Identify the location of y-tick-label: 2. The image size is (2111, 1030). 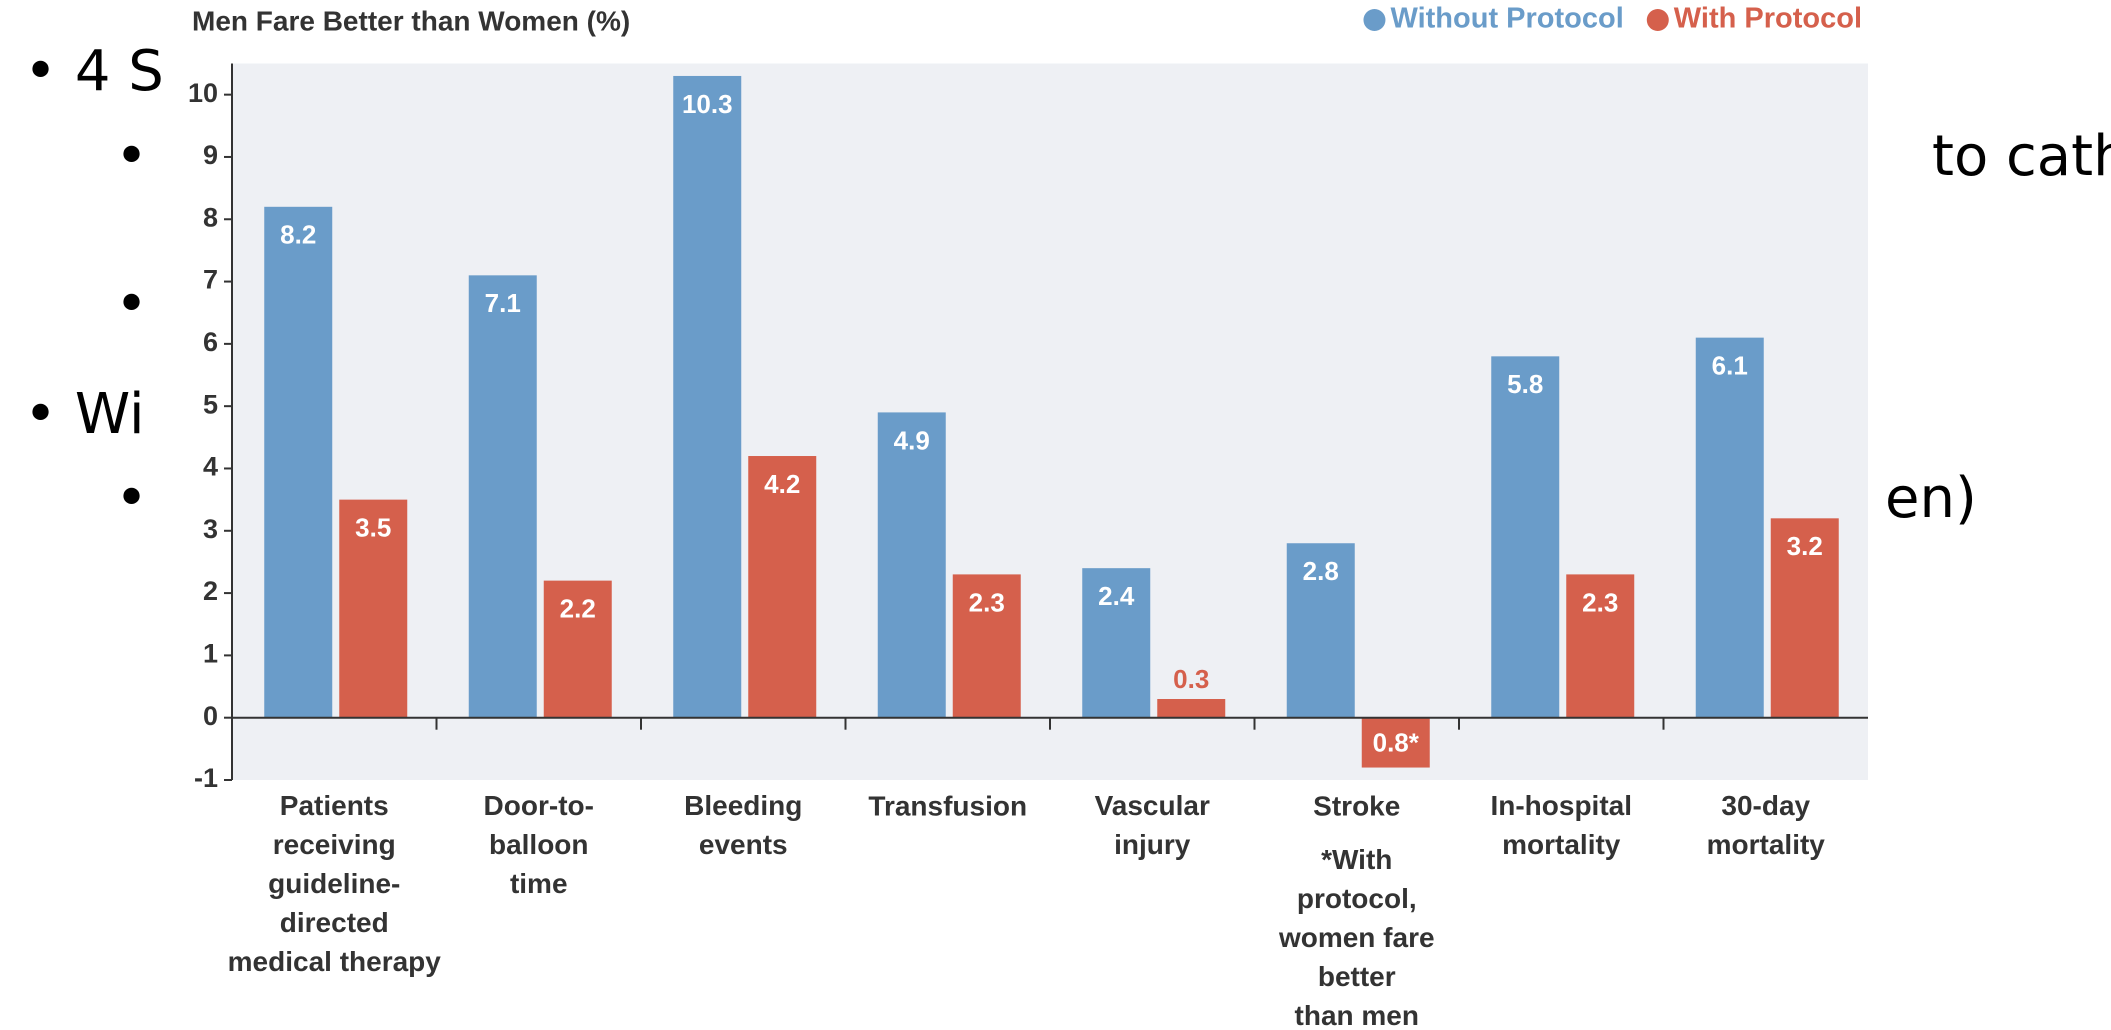
(210, 591).